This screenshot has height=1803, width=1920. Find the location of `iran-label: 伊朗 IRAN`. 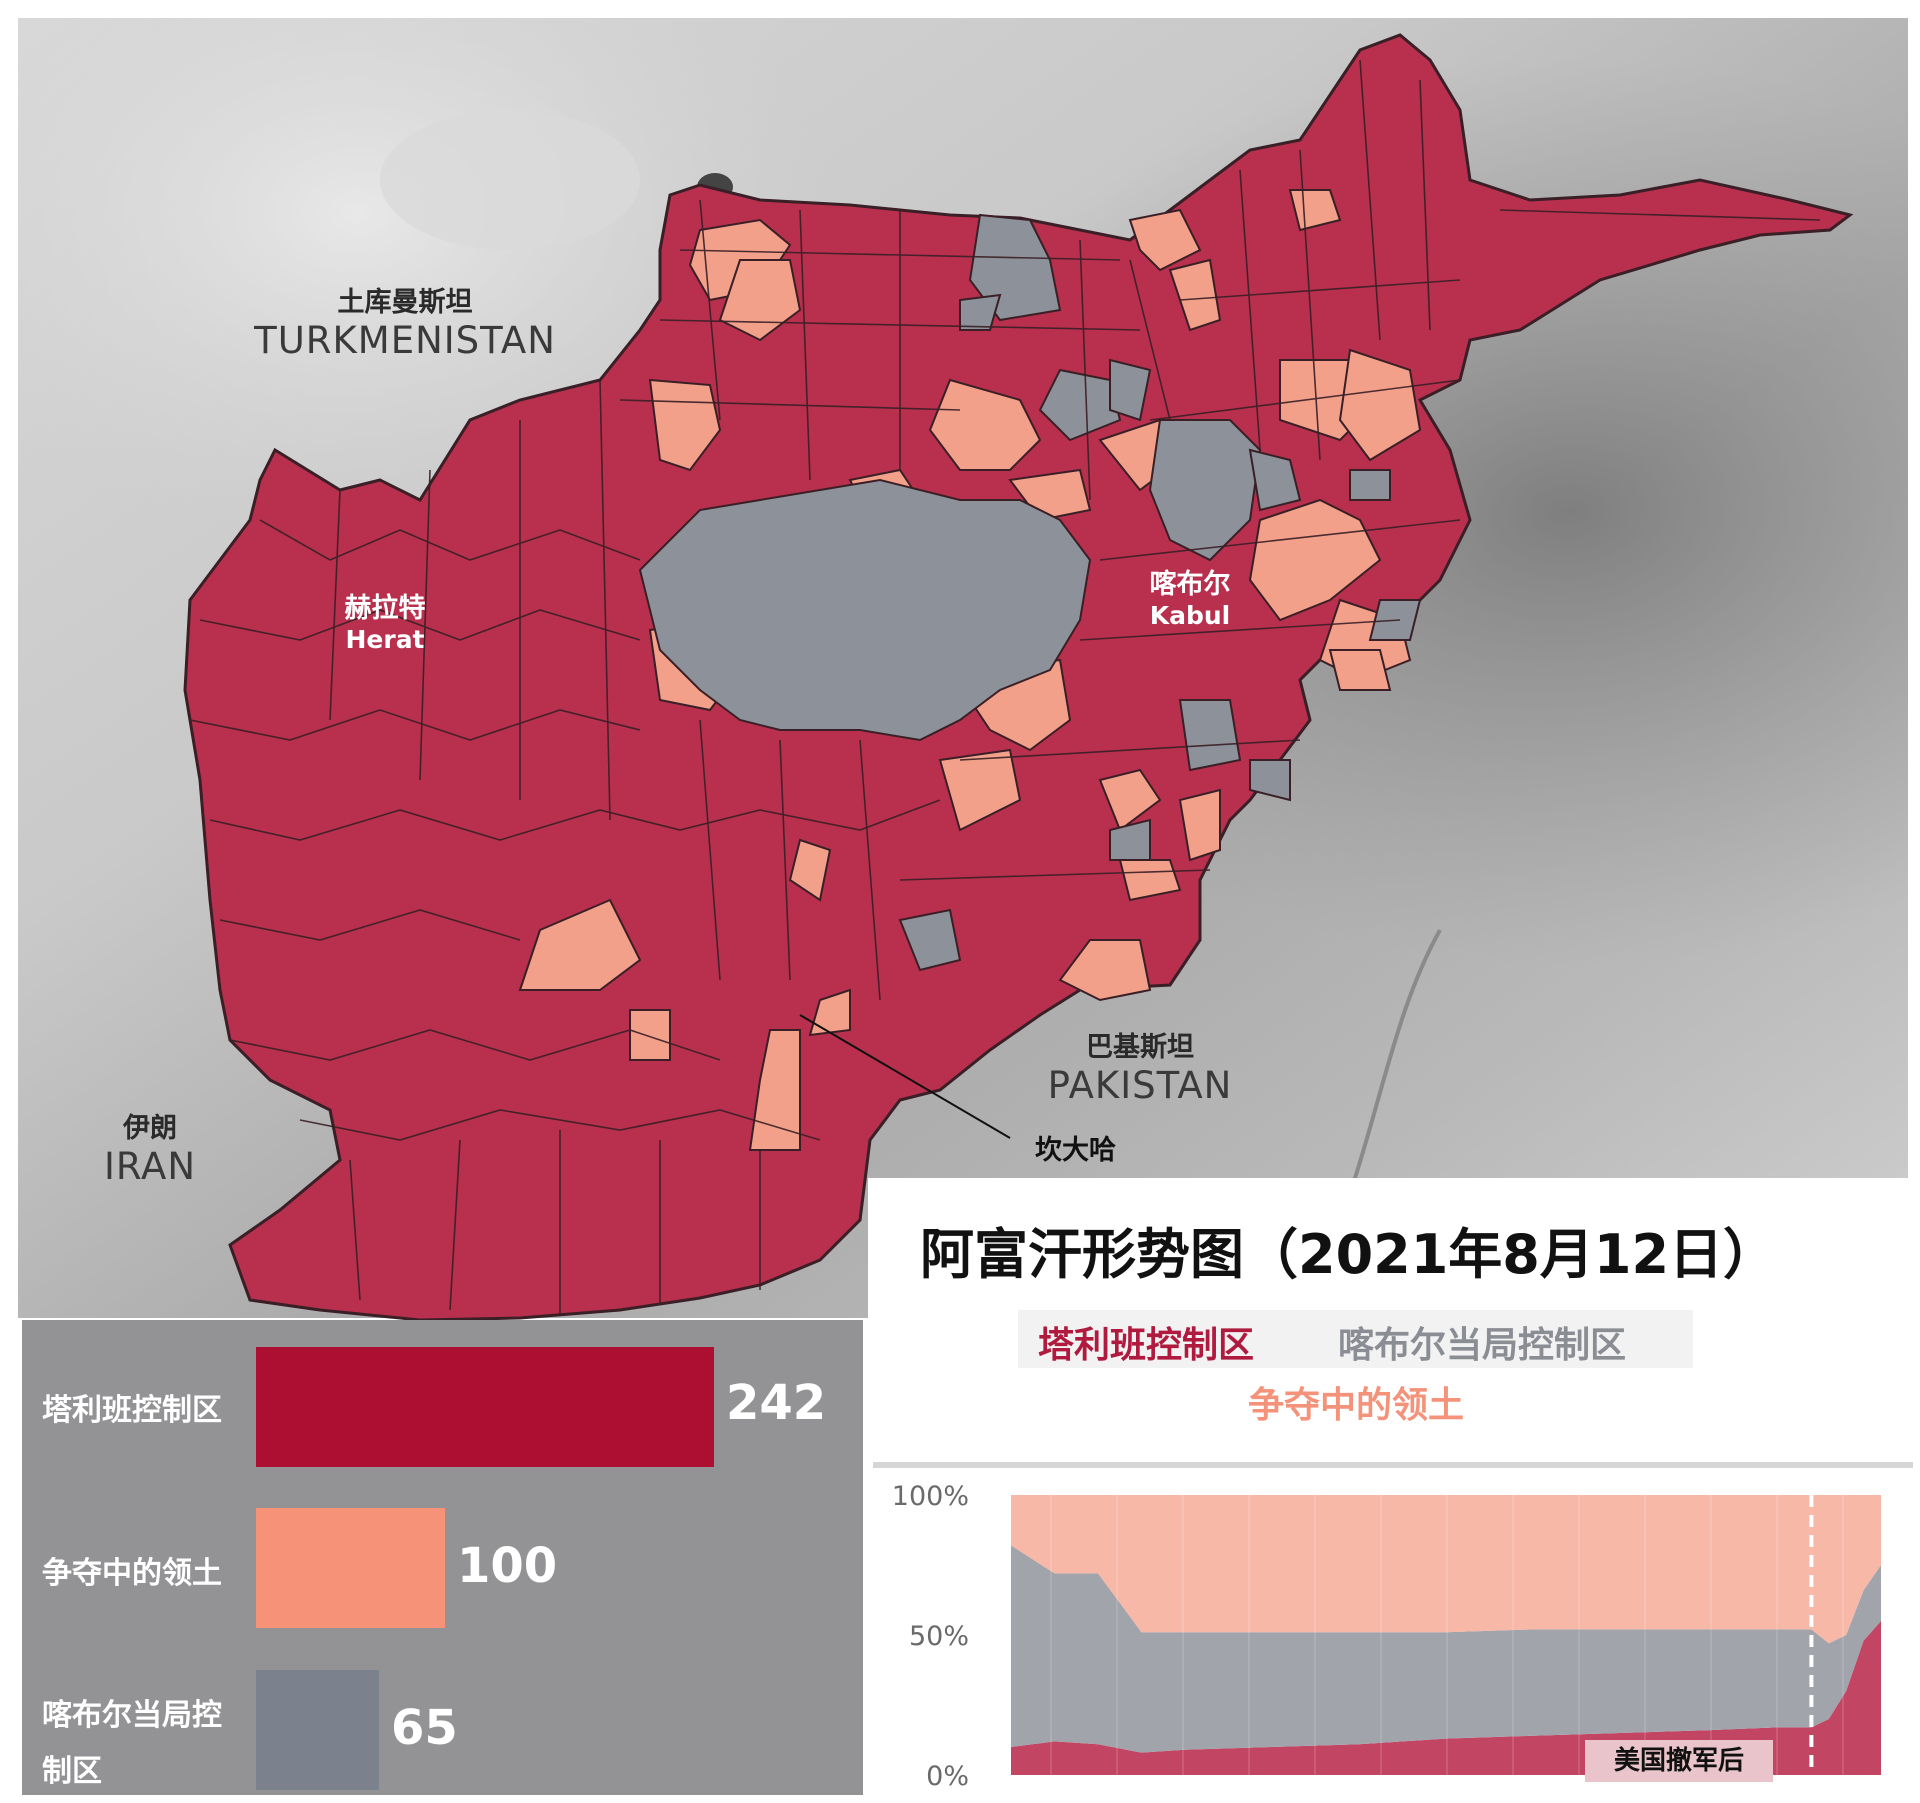

iran-label: 伊朗 IRAN is located at coordinates (150, 1147).